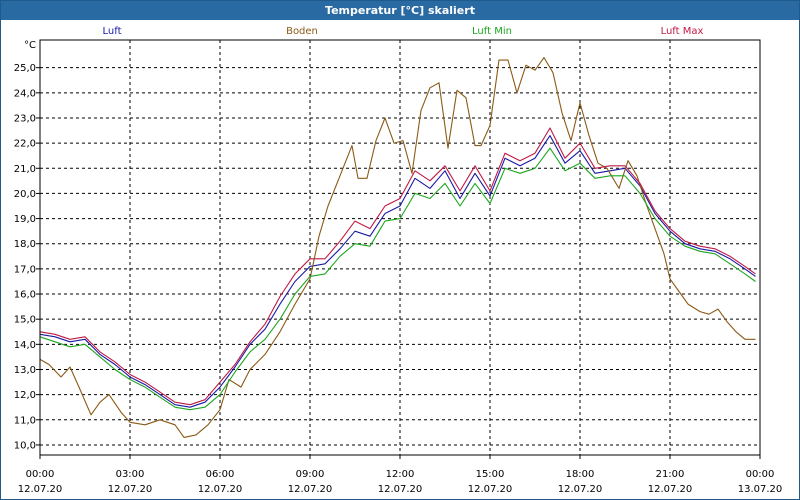 This screenshot has height=500, width=800. I want to click on y-tick-label: 23,0, so click(25, 118).